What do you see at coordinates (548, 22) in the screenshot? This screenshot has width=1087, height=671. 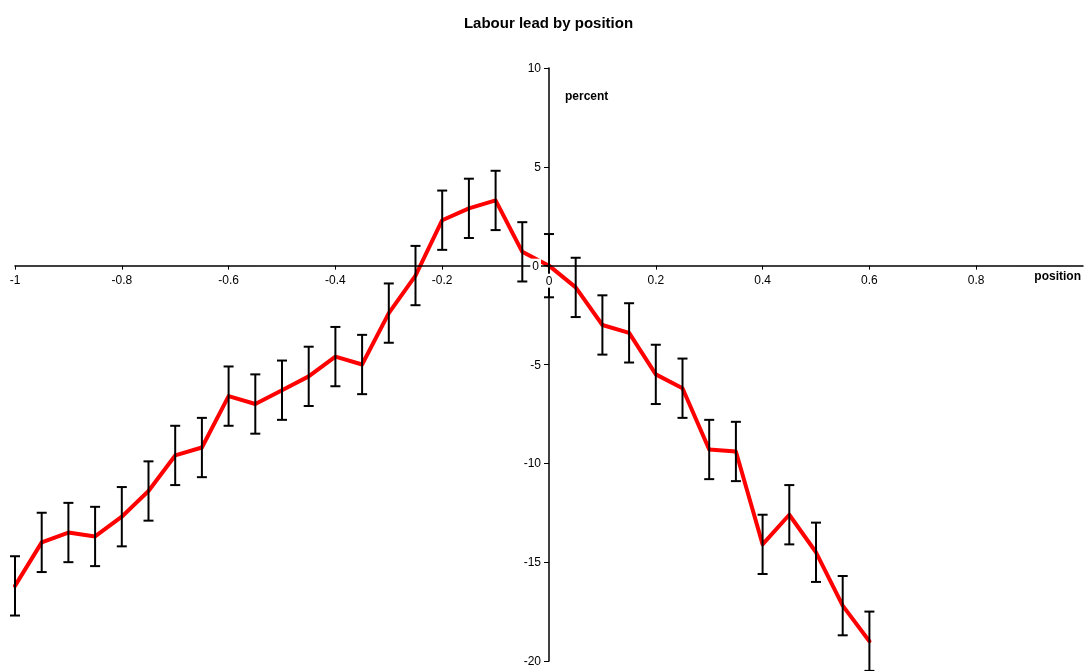 I see `chart-title: Labour lead by position` at bounding box center [548, 22].